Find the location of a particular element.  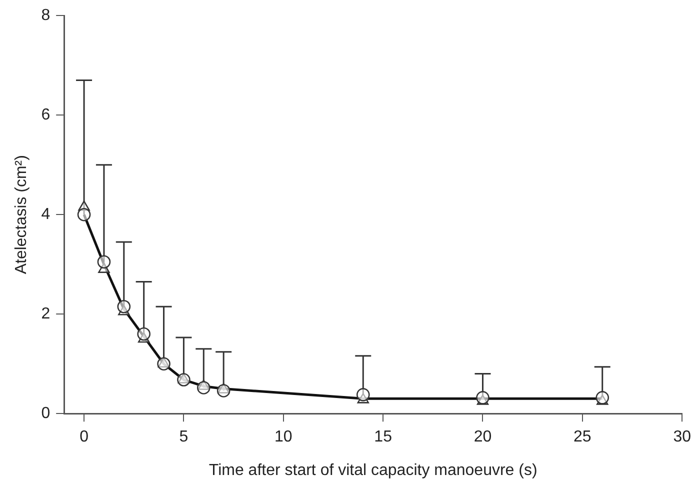

y-axis-title: Atelectasis (cm²) is located at coordinates (21, 214).